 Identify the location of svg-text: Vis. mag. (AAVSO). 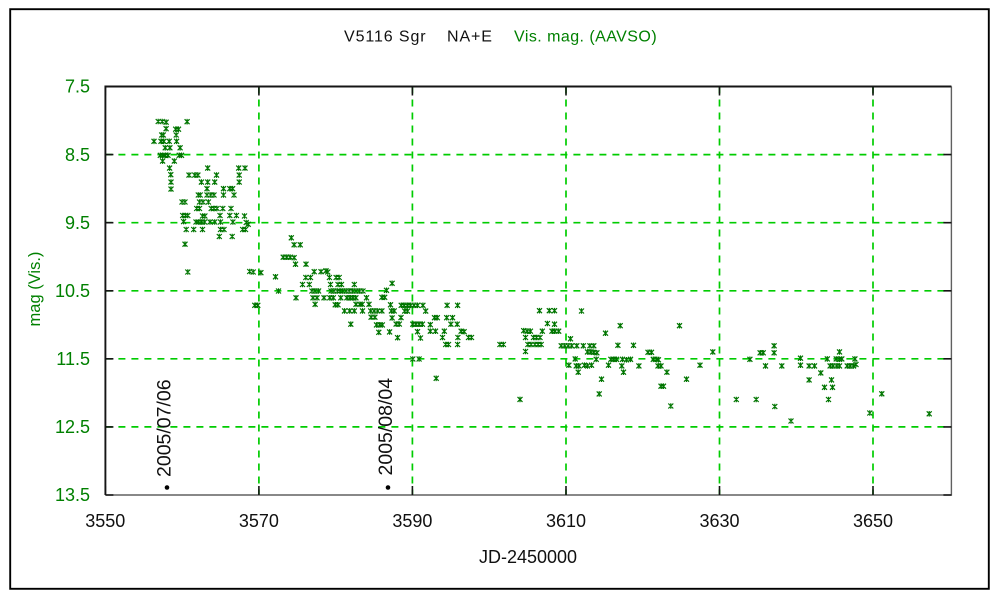
(585, 37).